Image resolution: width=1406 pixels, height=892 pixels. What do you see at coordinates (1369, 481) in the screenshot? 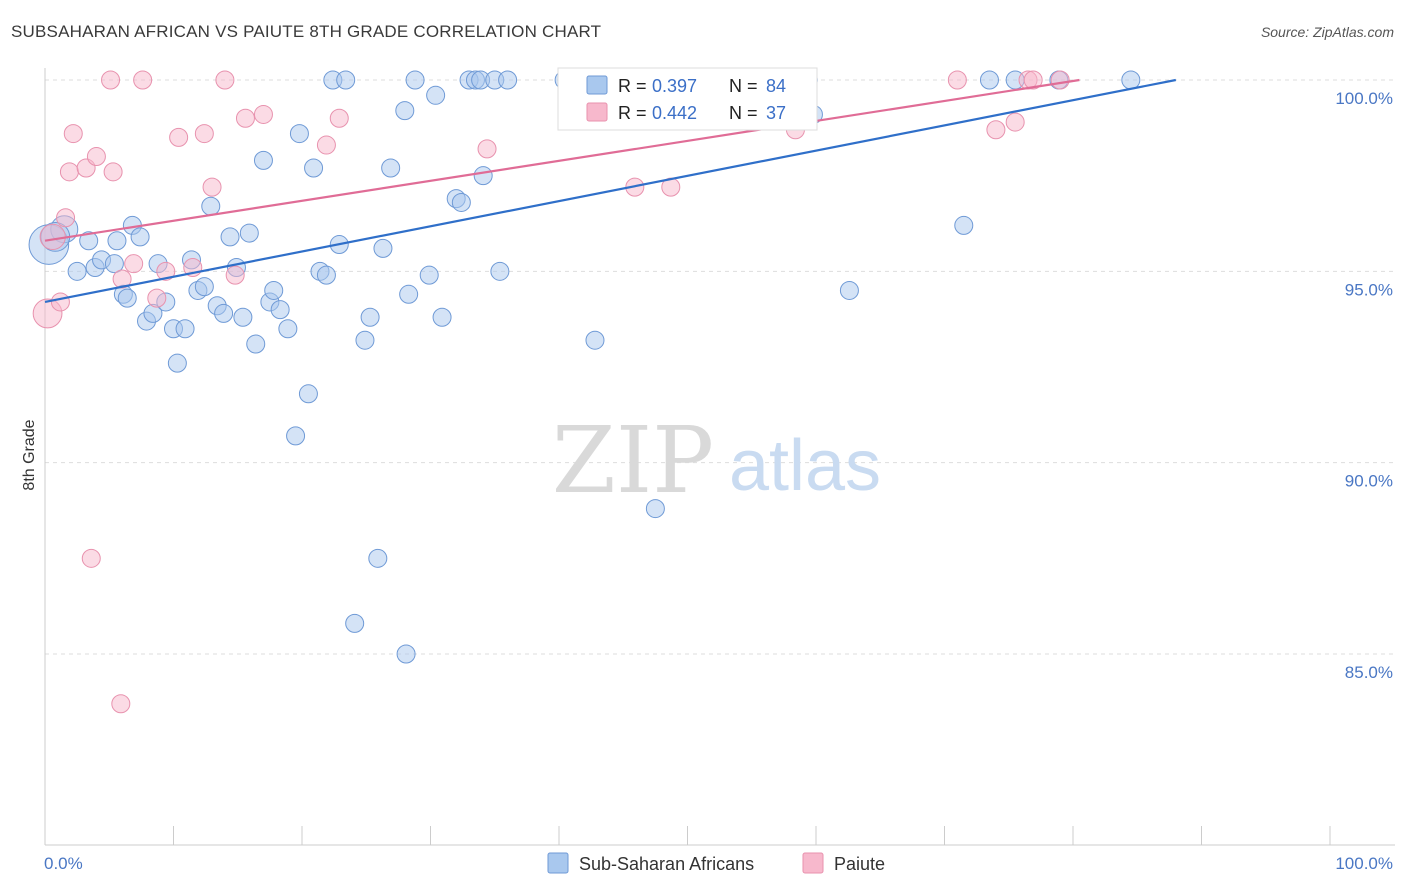
I see `y-tick-label: 90.0%` at bounding box center [1369, 481].